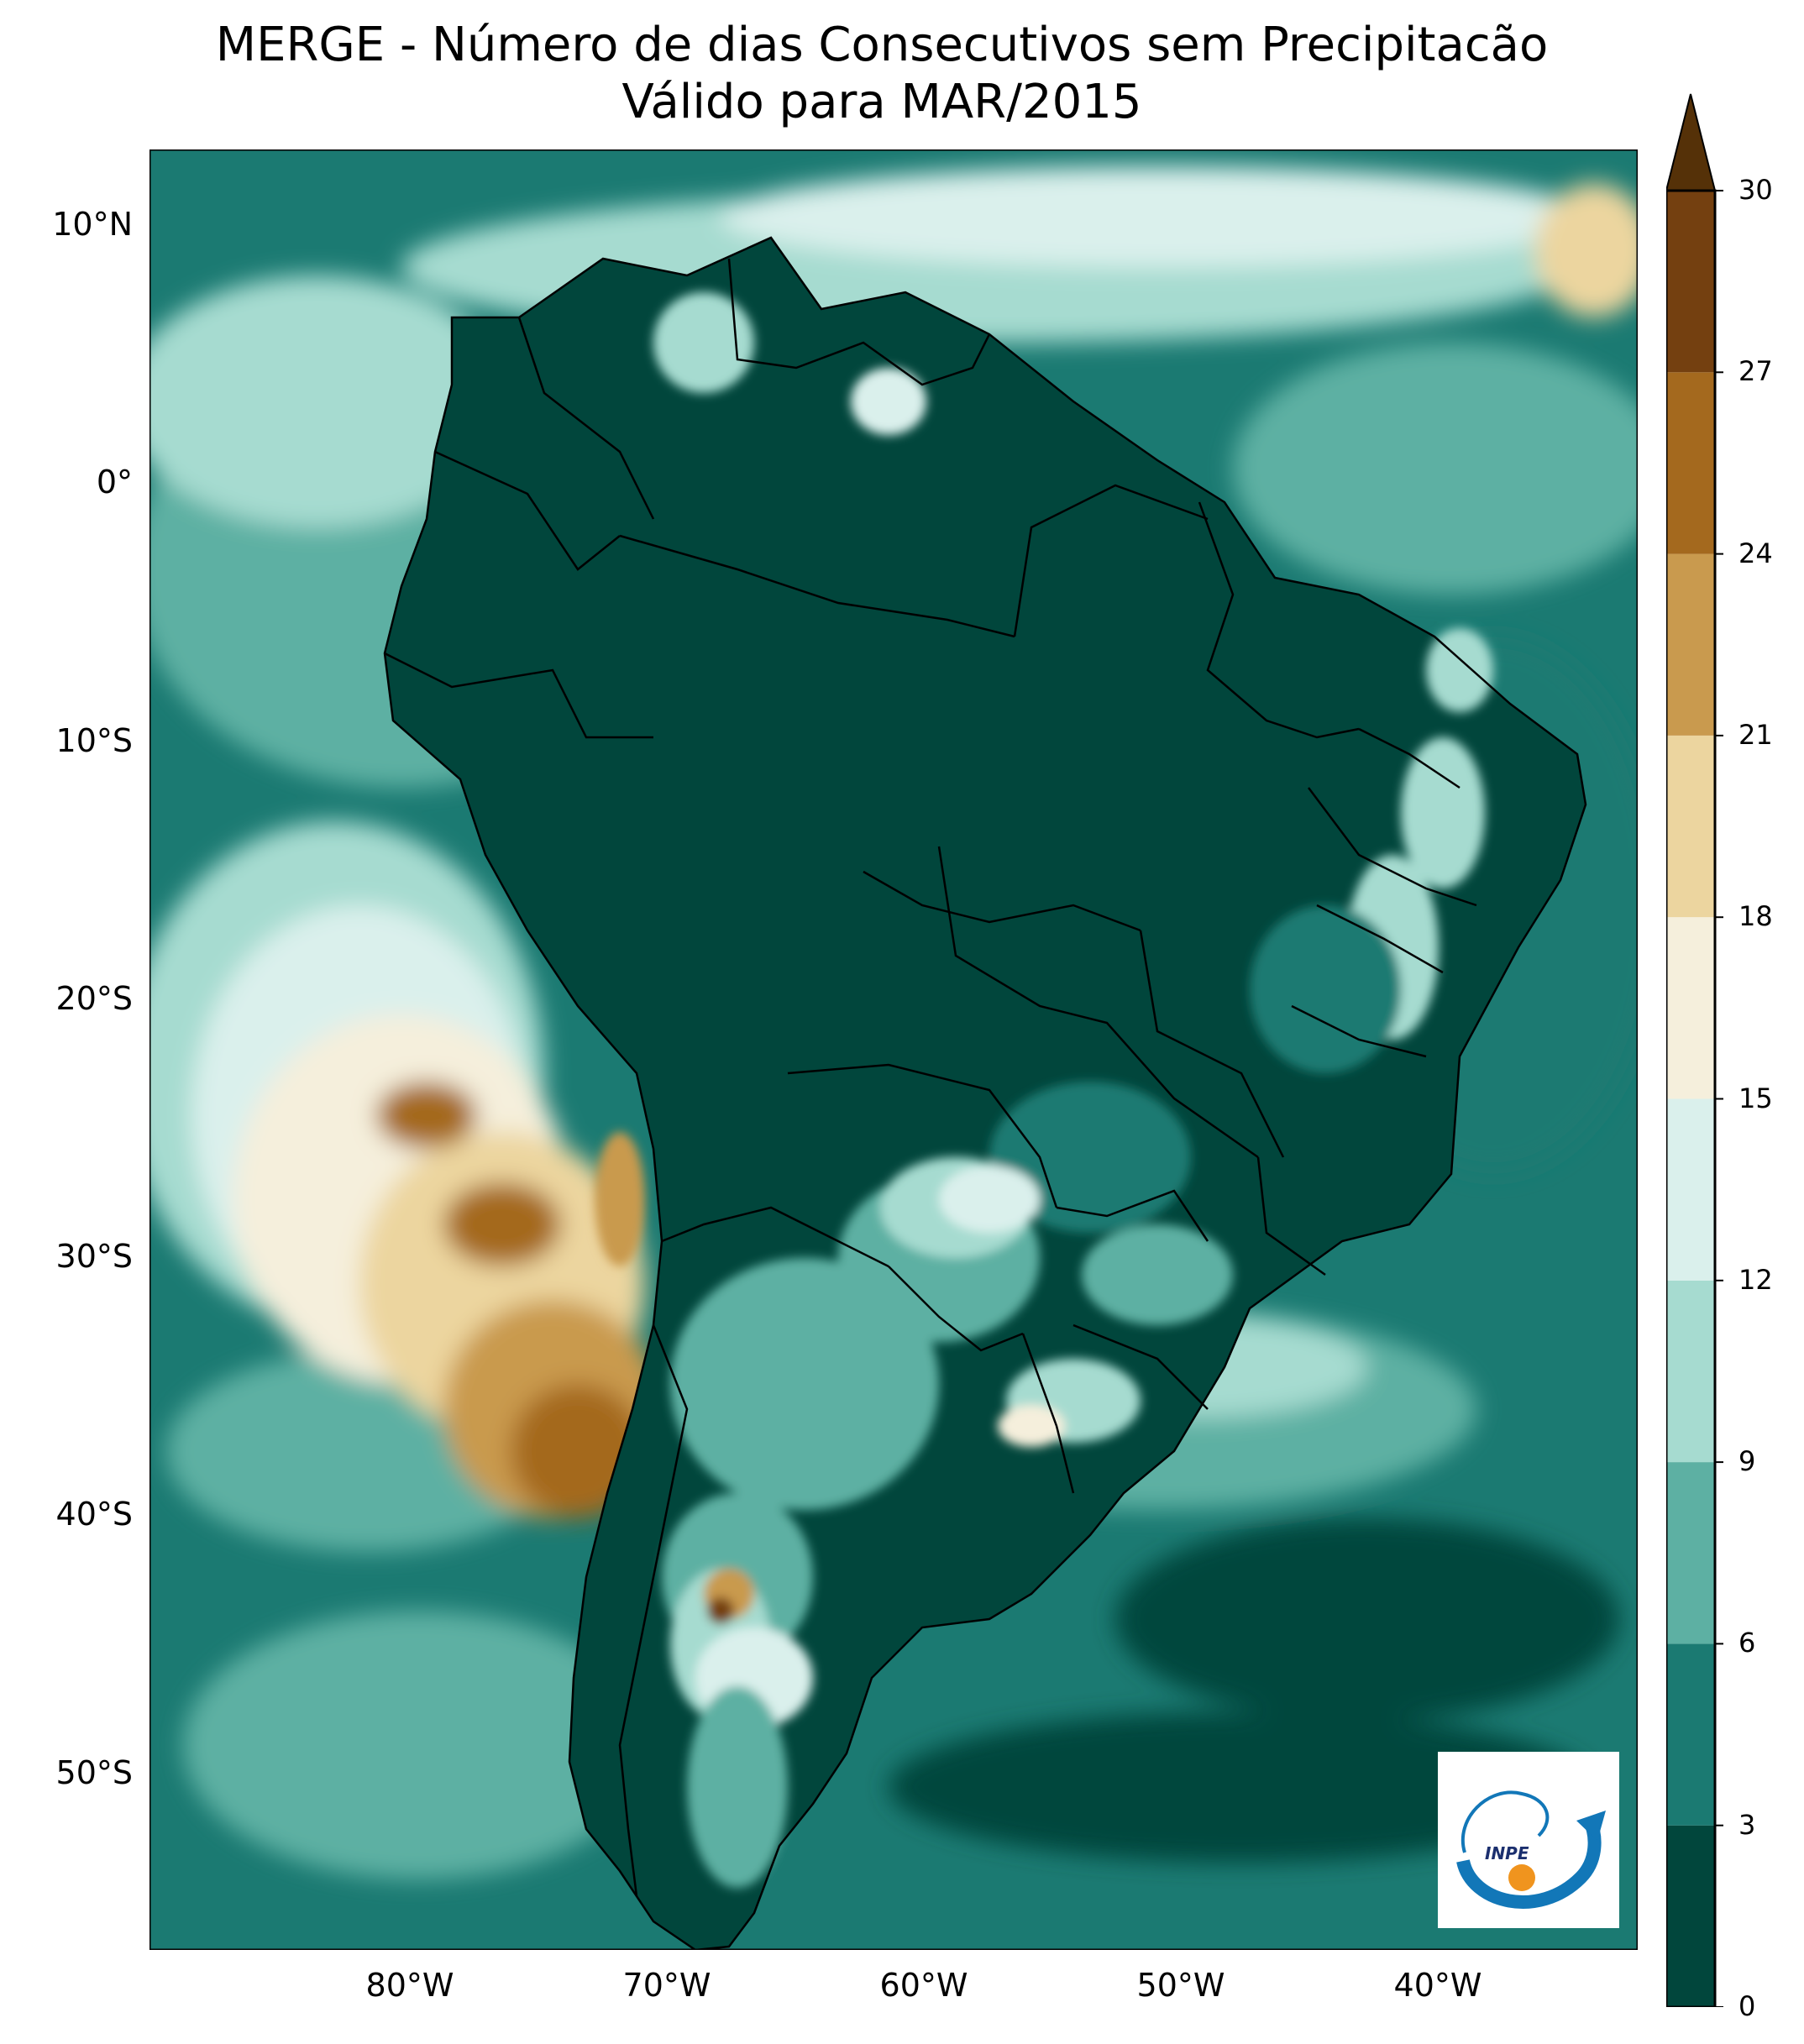  I want to click on lon-label-40w: 40°W, so click(1437, 1985).